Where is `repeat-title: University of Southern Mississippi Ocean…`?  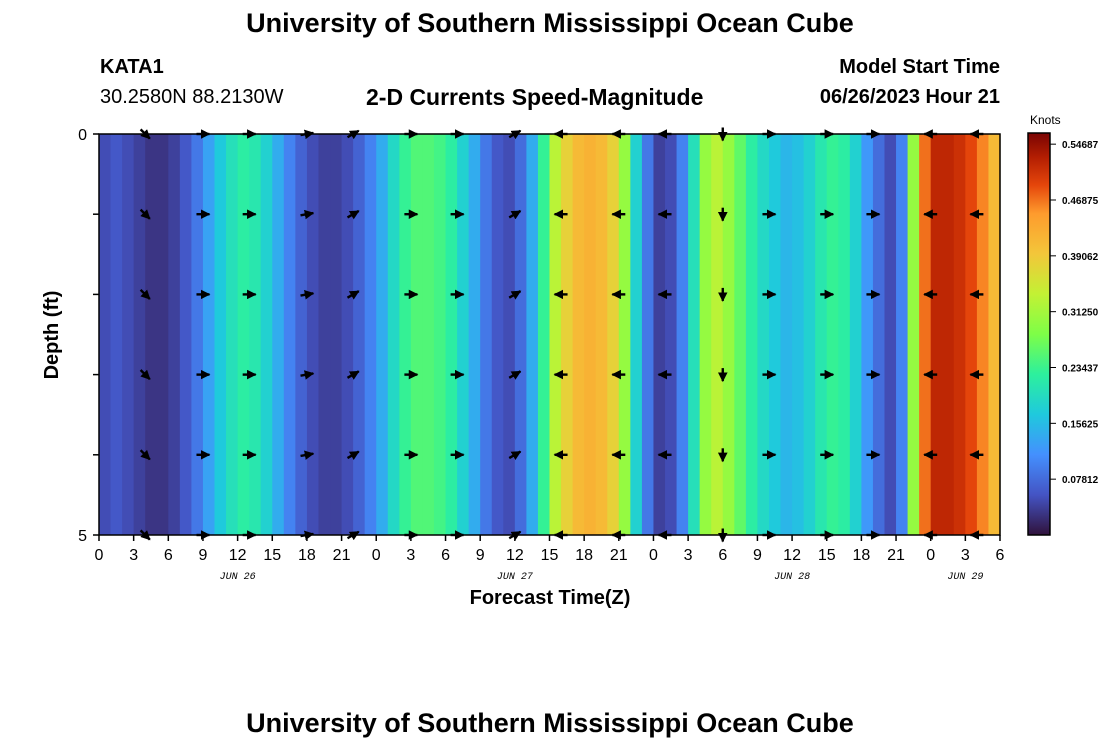
repeat-title: University of Southern Mississippi Ocean… is located at coordinates (550, 723).